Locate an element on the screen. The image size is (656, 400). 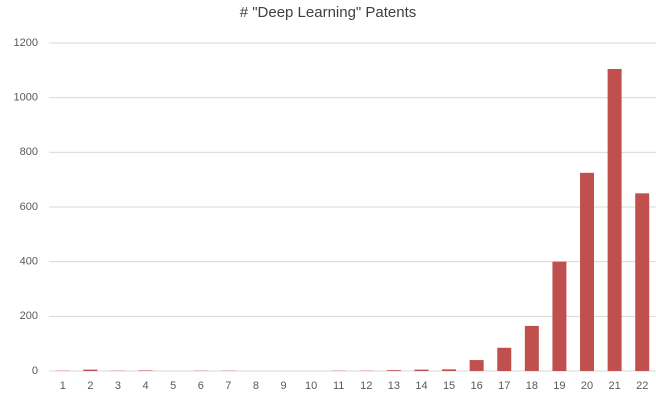
y-tick-label: 1000 is located at coordinates (26, 98).